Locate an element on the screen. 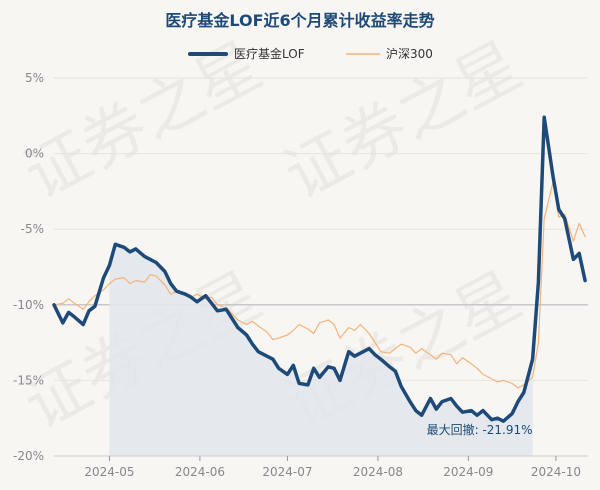 The image size is (600, 490). x-tick-label: 2024-05 is located at coordinates (109, 472).